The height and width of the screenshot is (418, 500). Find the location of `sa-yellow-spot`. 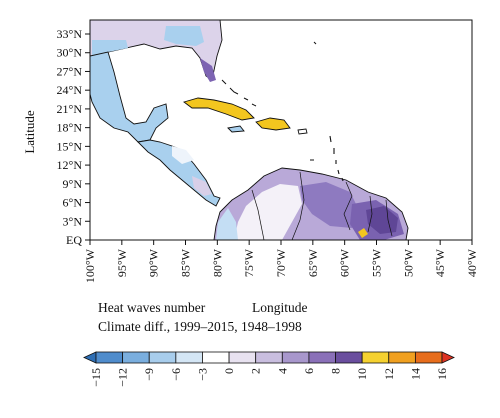

sa-yellow-spot is located at coordinates (363, 233).